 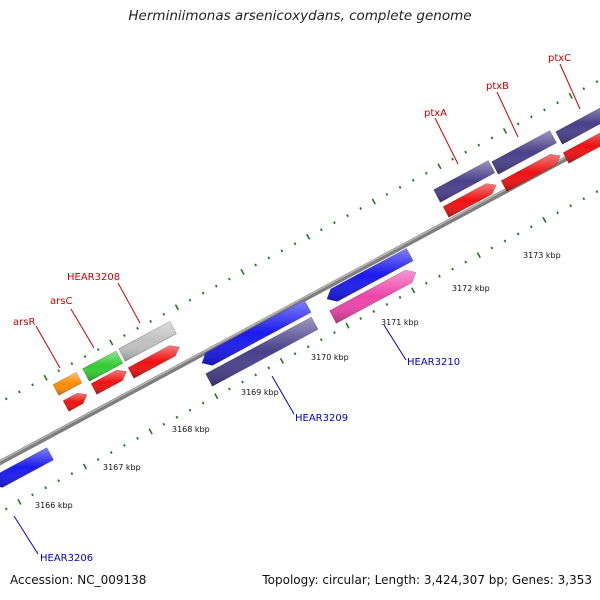 What do you see at coordinates (542, 255) in the screenshot?
I see `scale-label: 3173 kbp` at bounding box center [542, 255].